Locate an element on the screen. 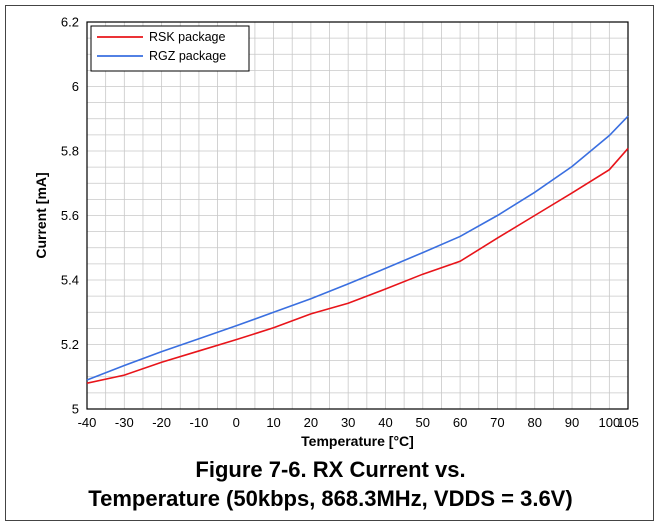 The height and width of the screenshot is (527, 661). legend-label: RGZ package is located at coordinates (187, 56).